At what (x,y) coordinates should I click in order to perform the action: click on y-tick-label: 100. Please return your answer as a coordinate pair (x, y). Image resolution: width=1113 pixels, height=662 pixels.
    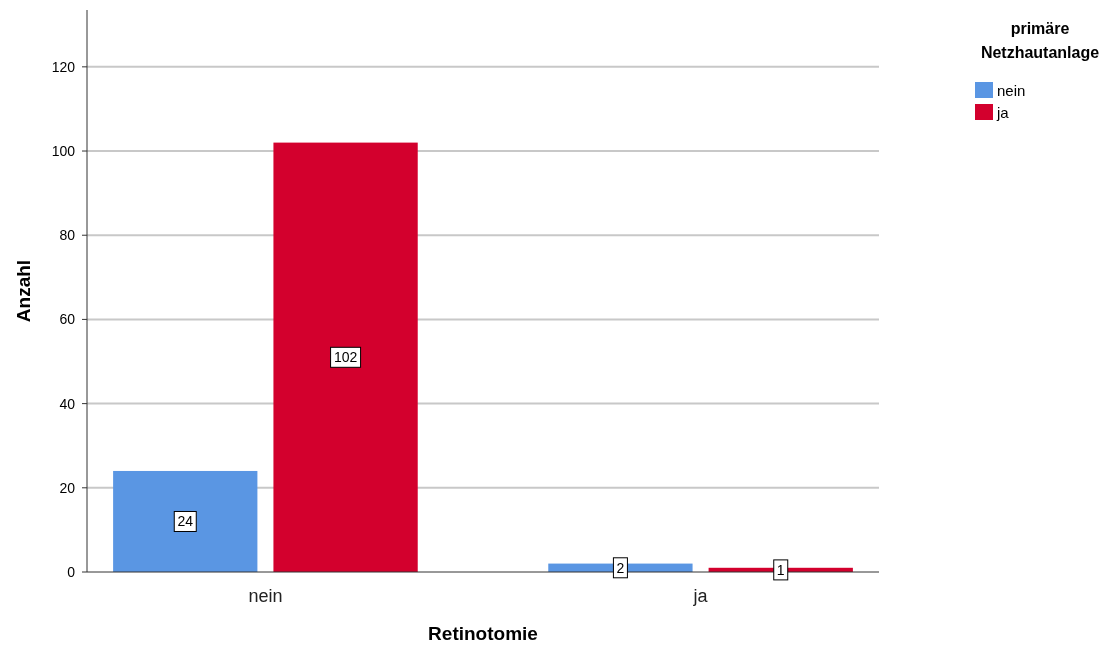
    Looking at the image, I should click on (63, 151).